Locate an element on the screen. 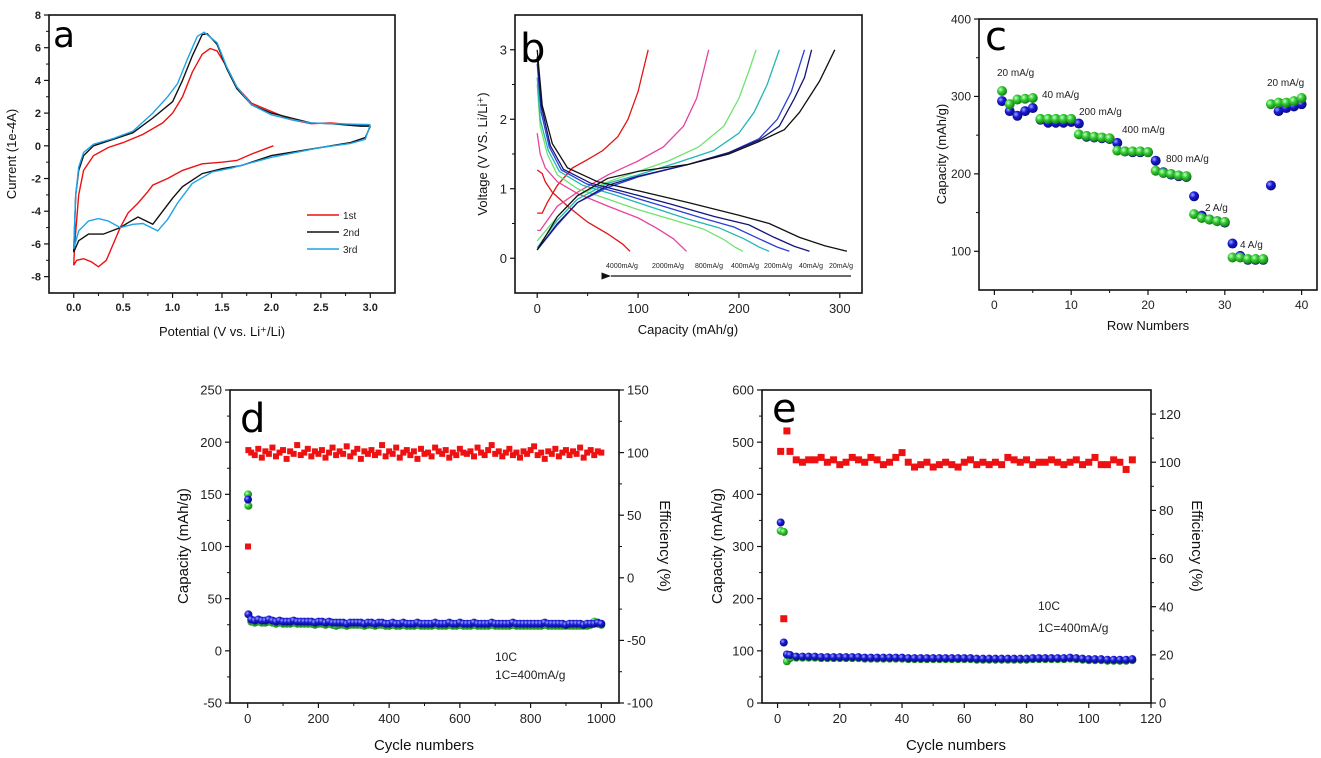 This screenshot has height=758, width=1321. legend-label: 3rd is located at coordinates (350, 250).